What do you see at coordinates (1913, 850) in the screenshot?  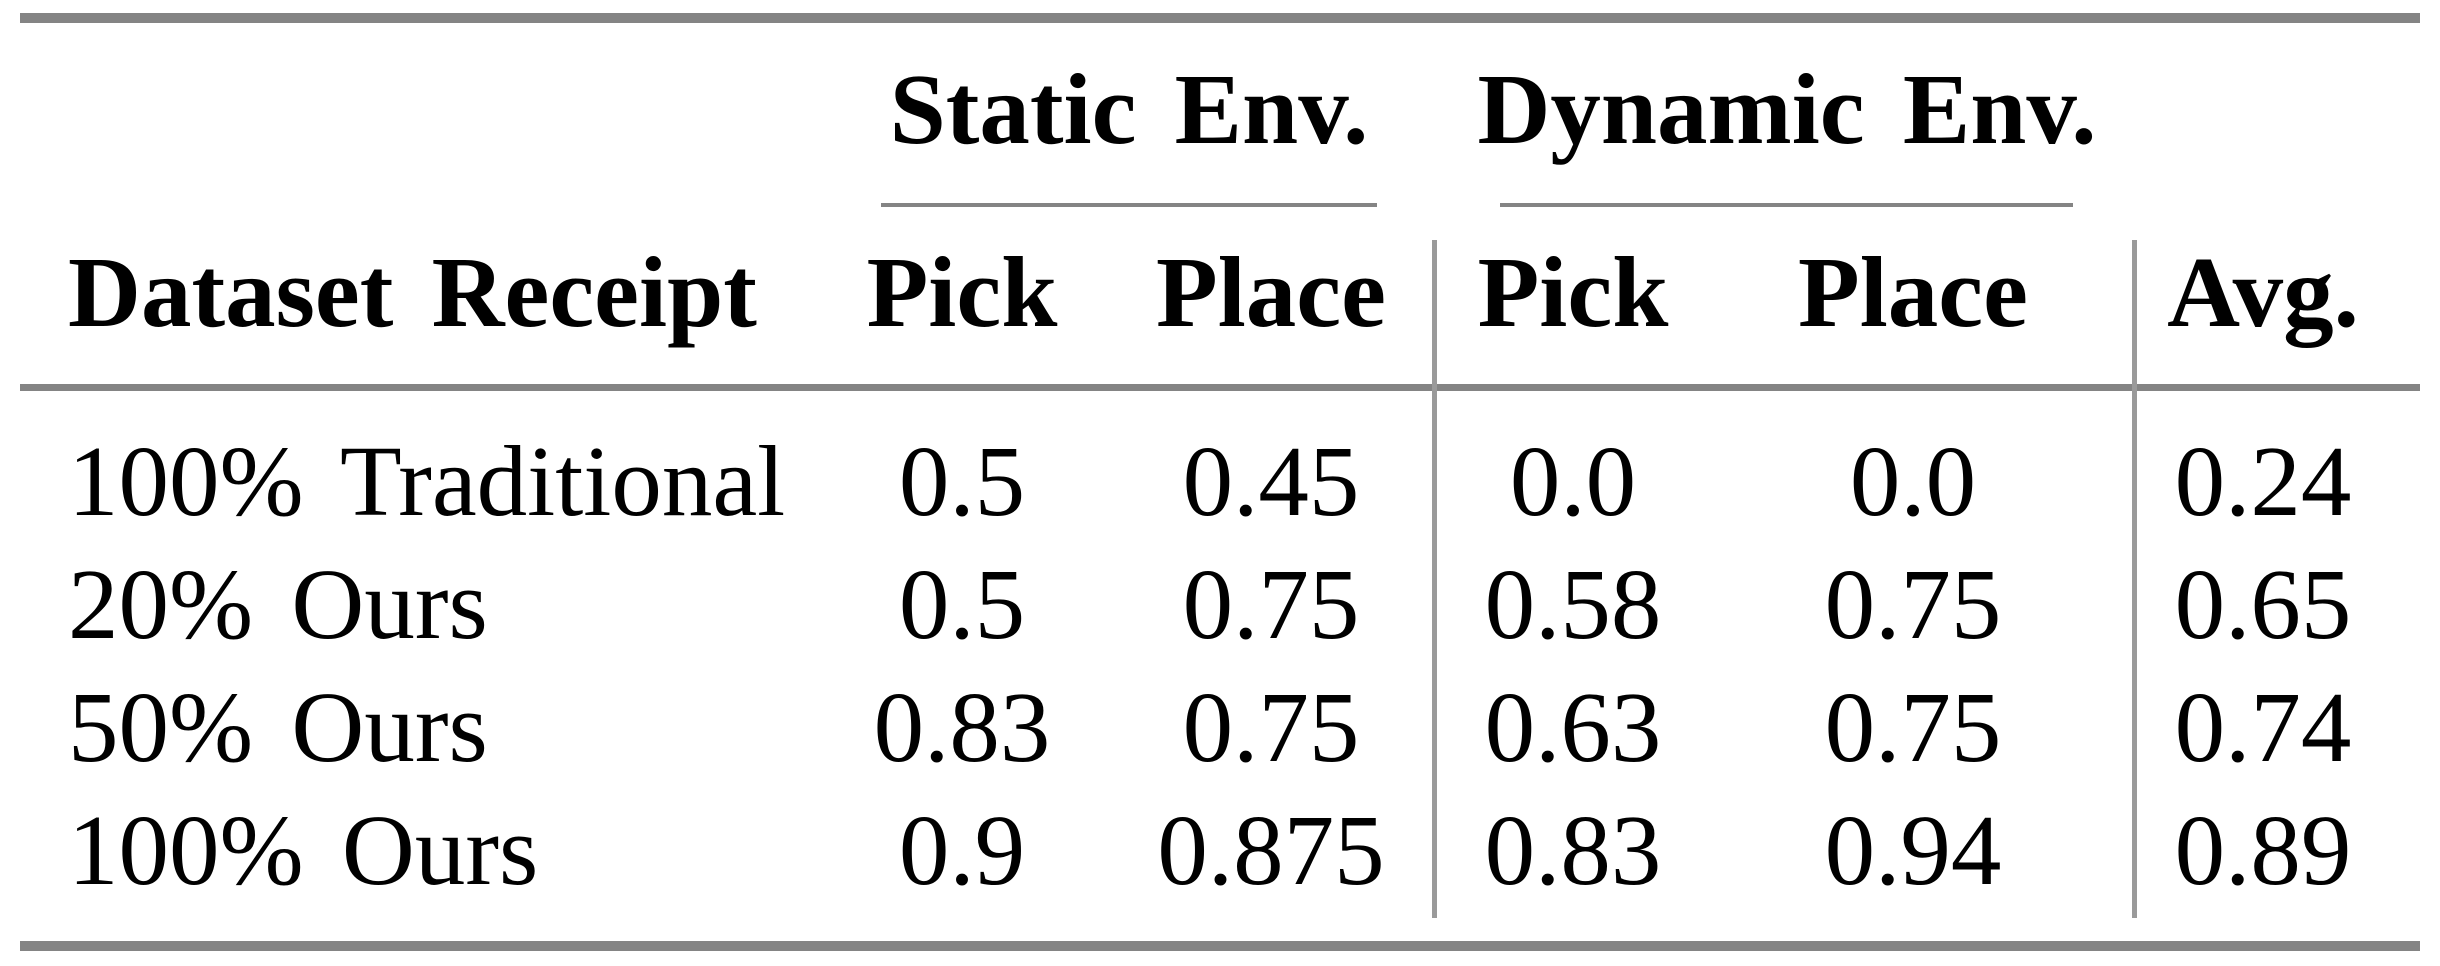 I see `cell-dynamic-place: 0.94` at bounding box center [1913, 850].